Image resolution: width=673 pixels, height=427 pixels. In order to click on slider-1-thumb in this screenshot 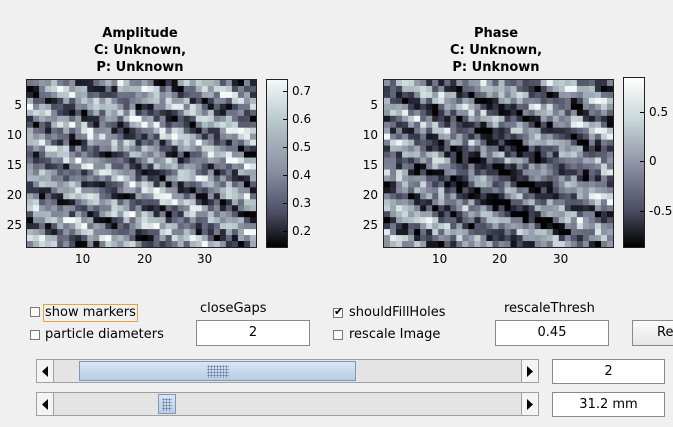, I will do `click(217, 371)`.